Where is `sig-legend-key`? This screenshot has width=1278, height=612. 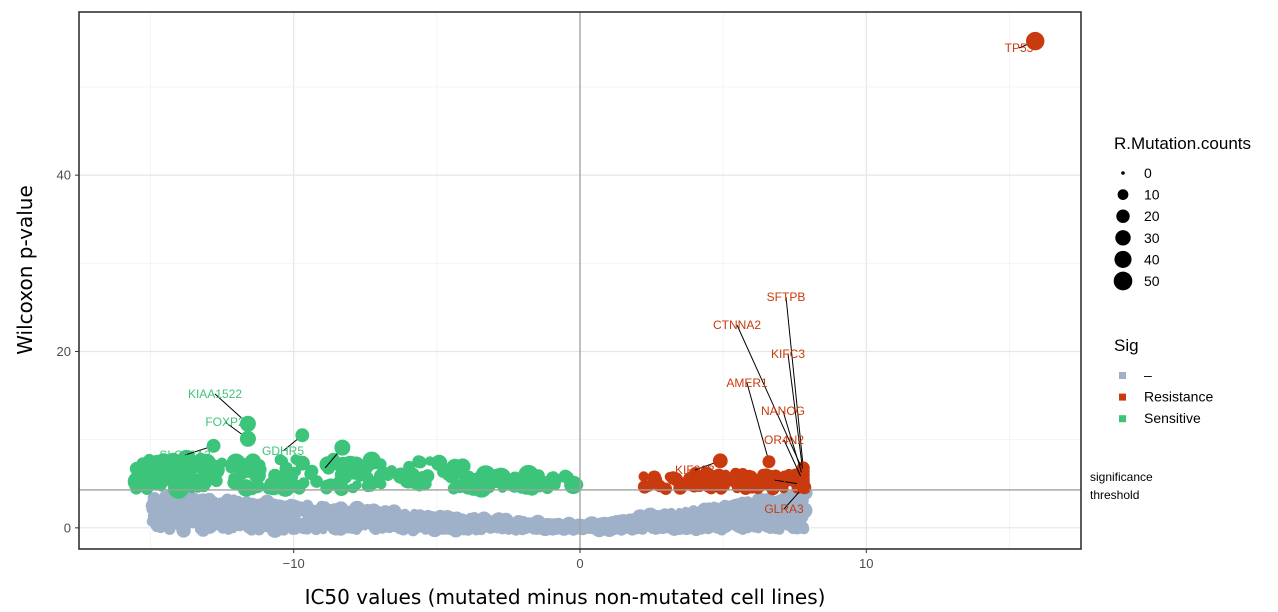 sig-legend-key is located at coordinates (1122, 397).